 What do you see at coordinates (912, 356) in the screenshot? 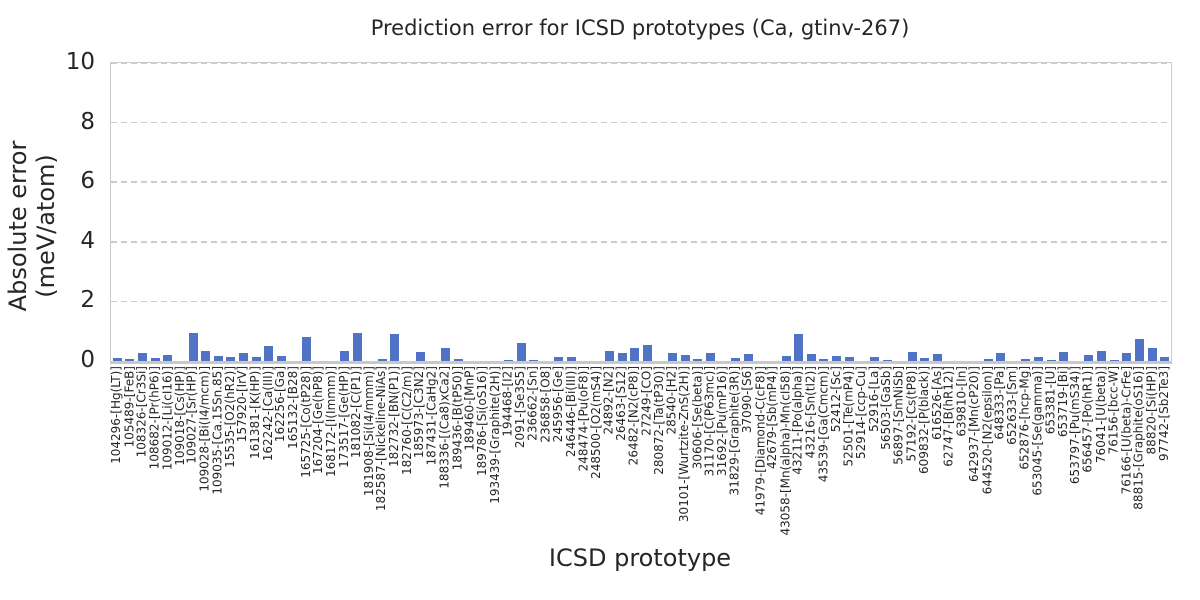
I see `bar-57192-[Cs(tP8)]` at bounding box center [912, 356].